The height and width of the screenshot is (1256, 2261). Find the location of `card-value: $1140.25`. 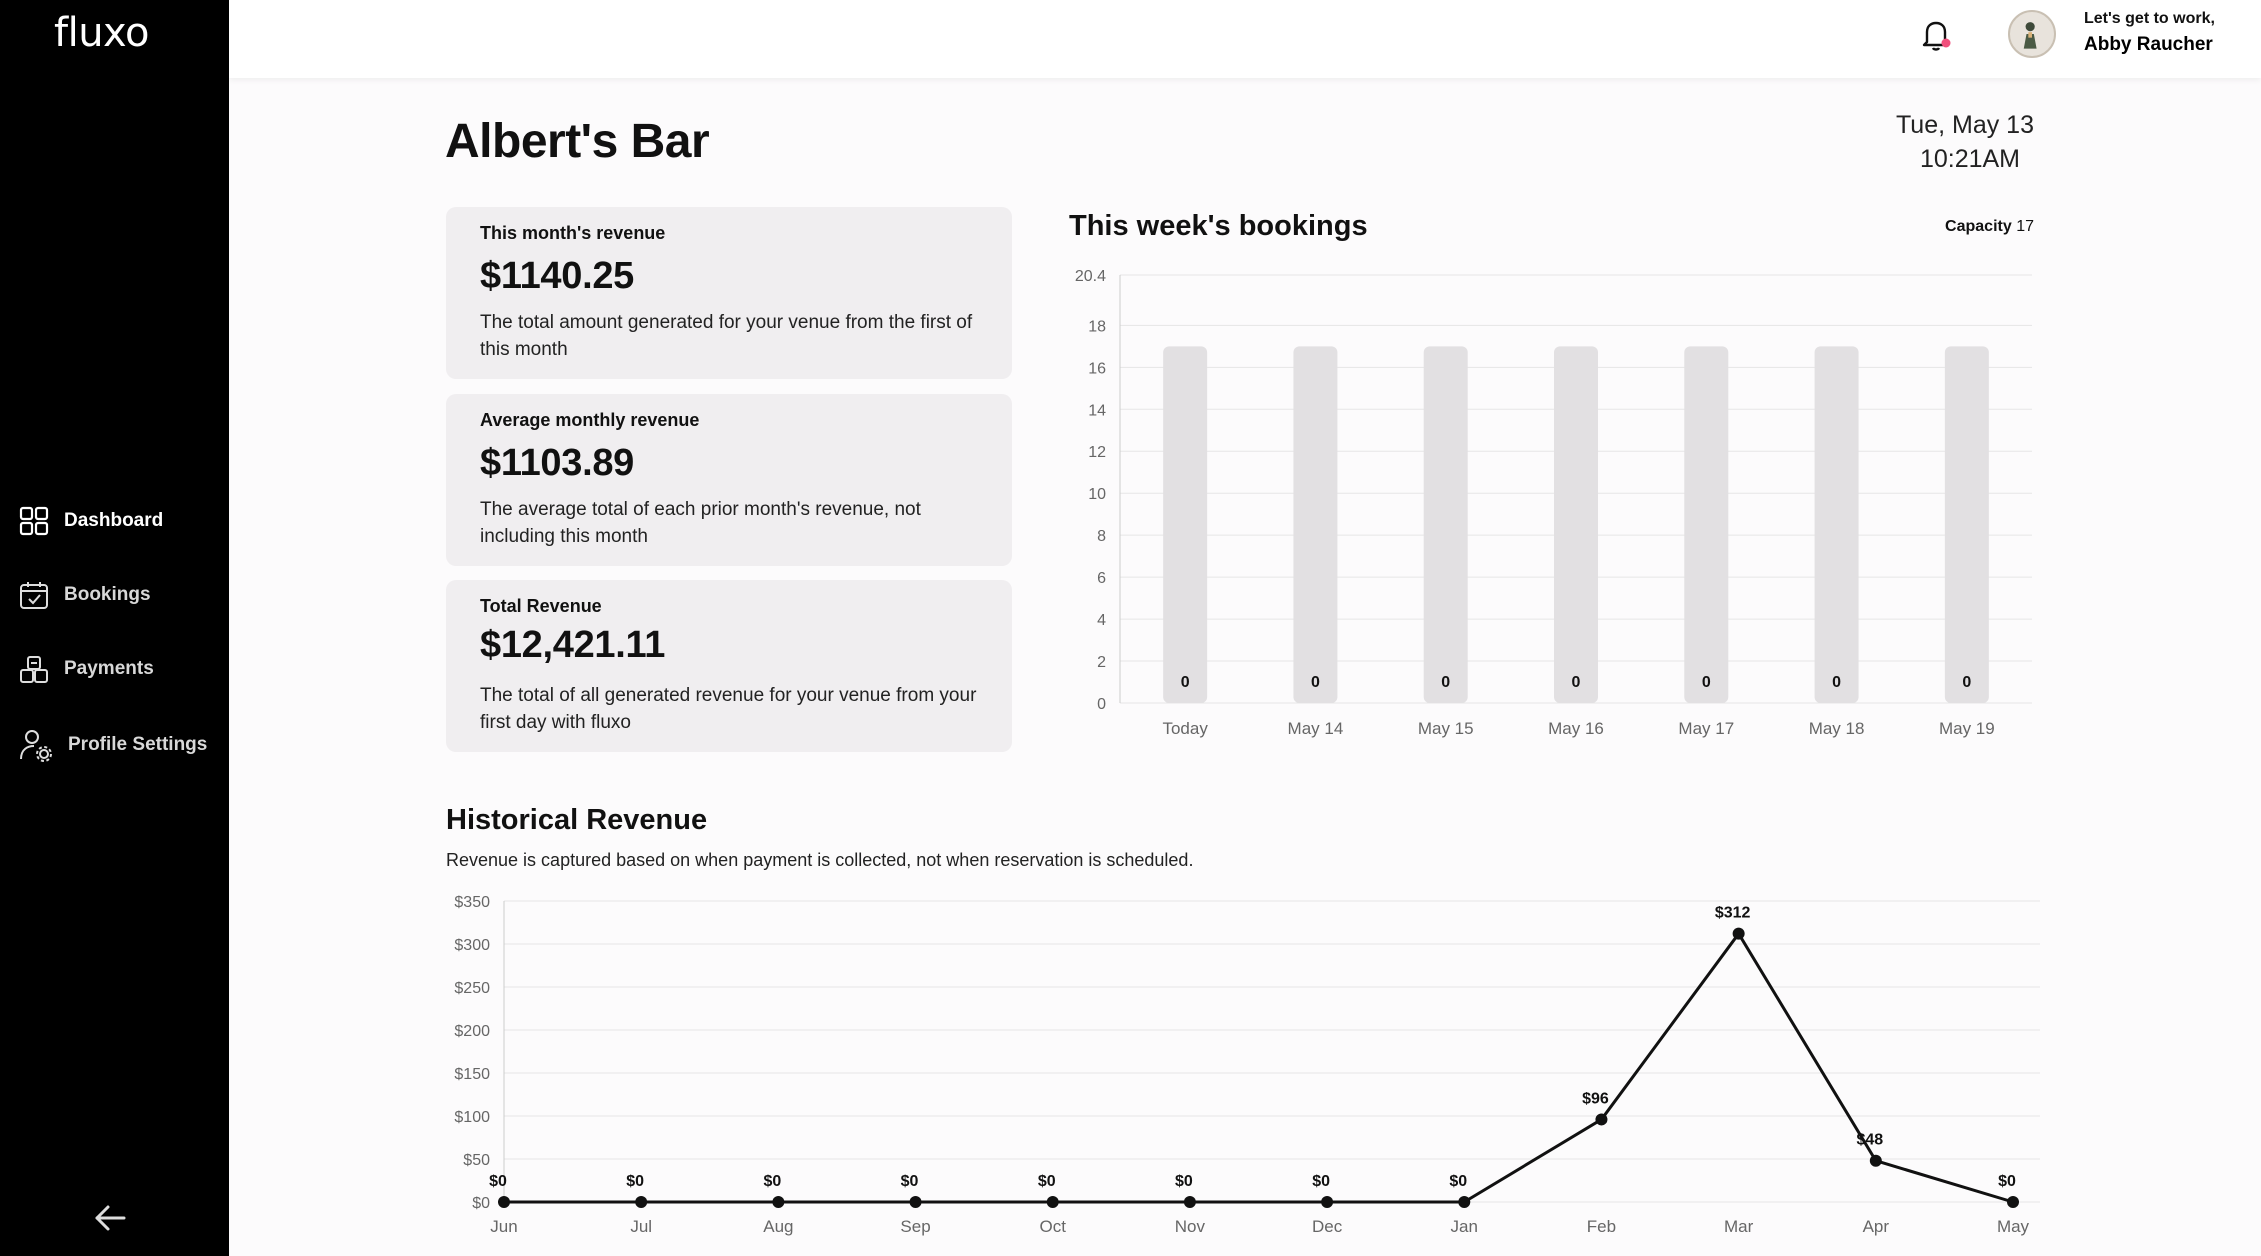

card-value: $1140.25 is located at coordinates (557, 276).